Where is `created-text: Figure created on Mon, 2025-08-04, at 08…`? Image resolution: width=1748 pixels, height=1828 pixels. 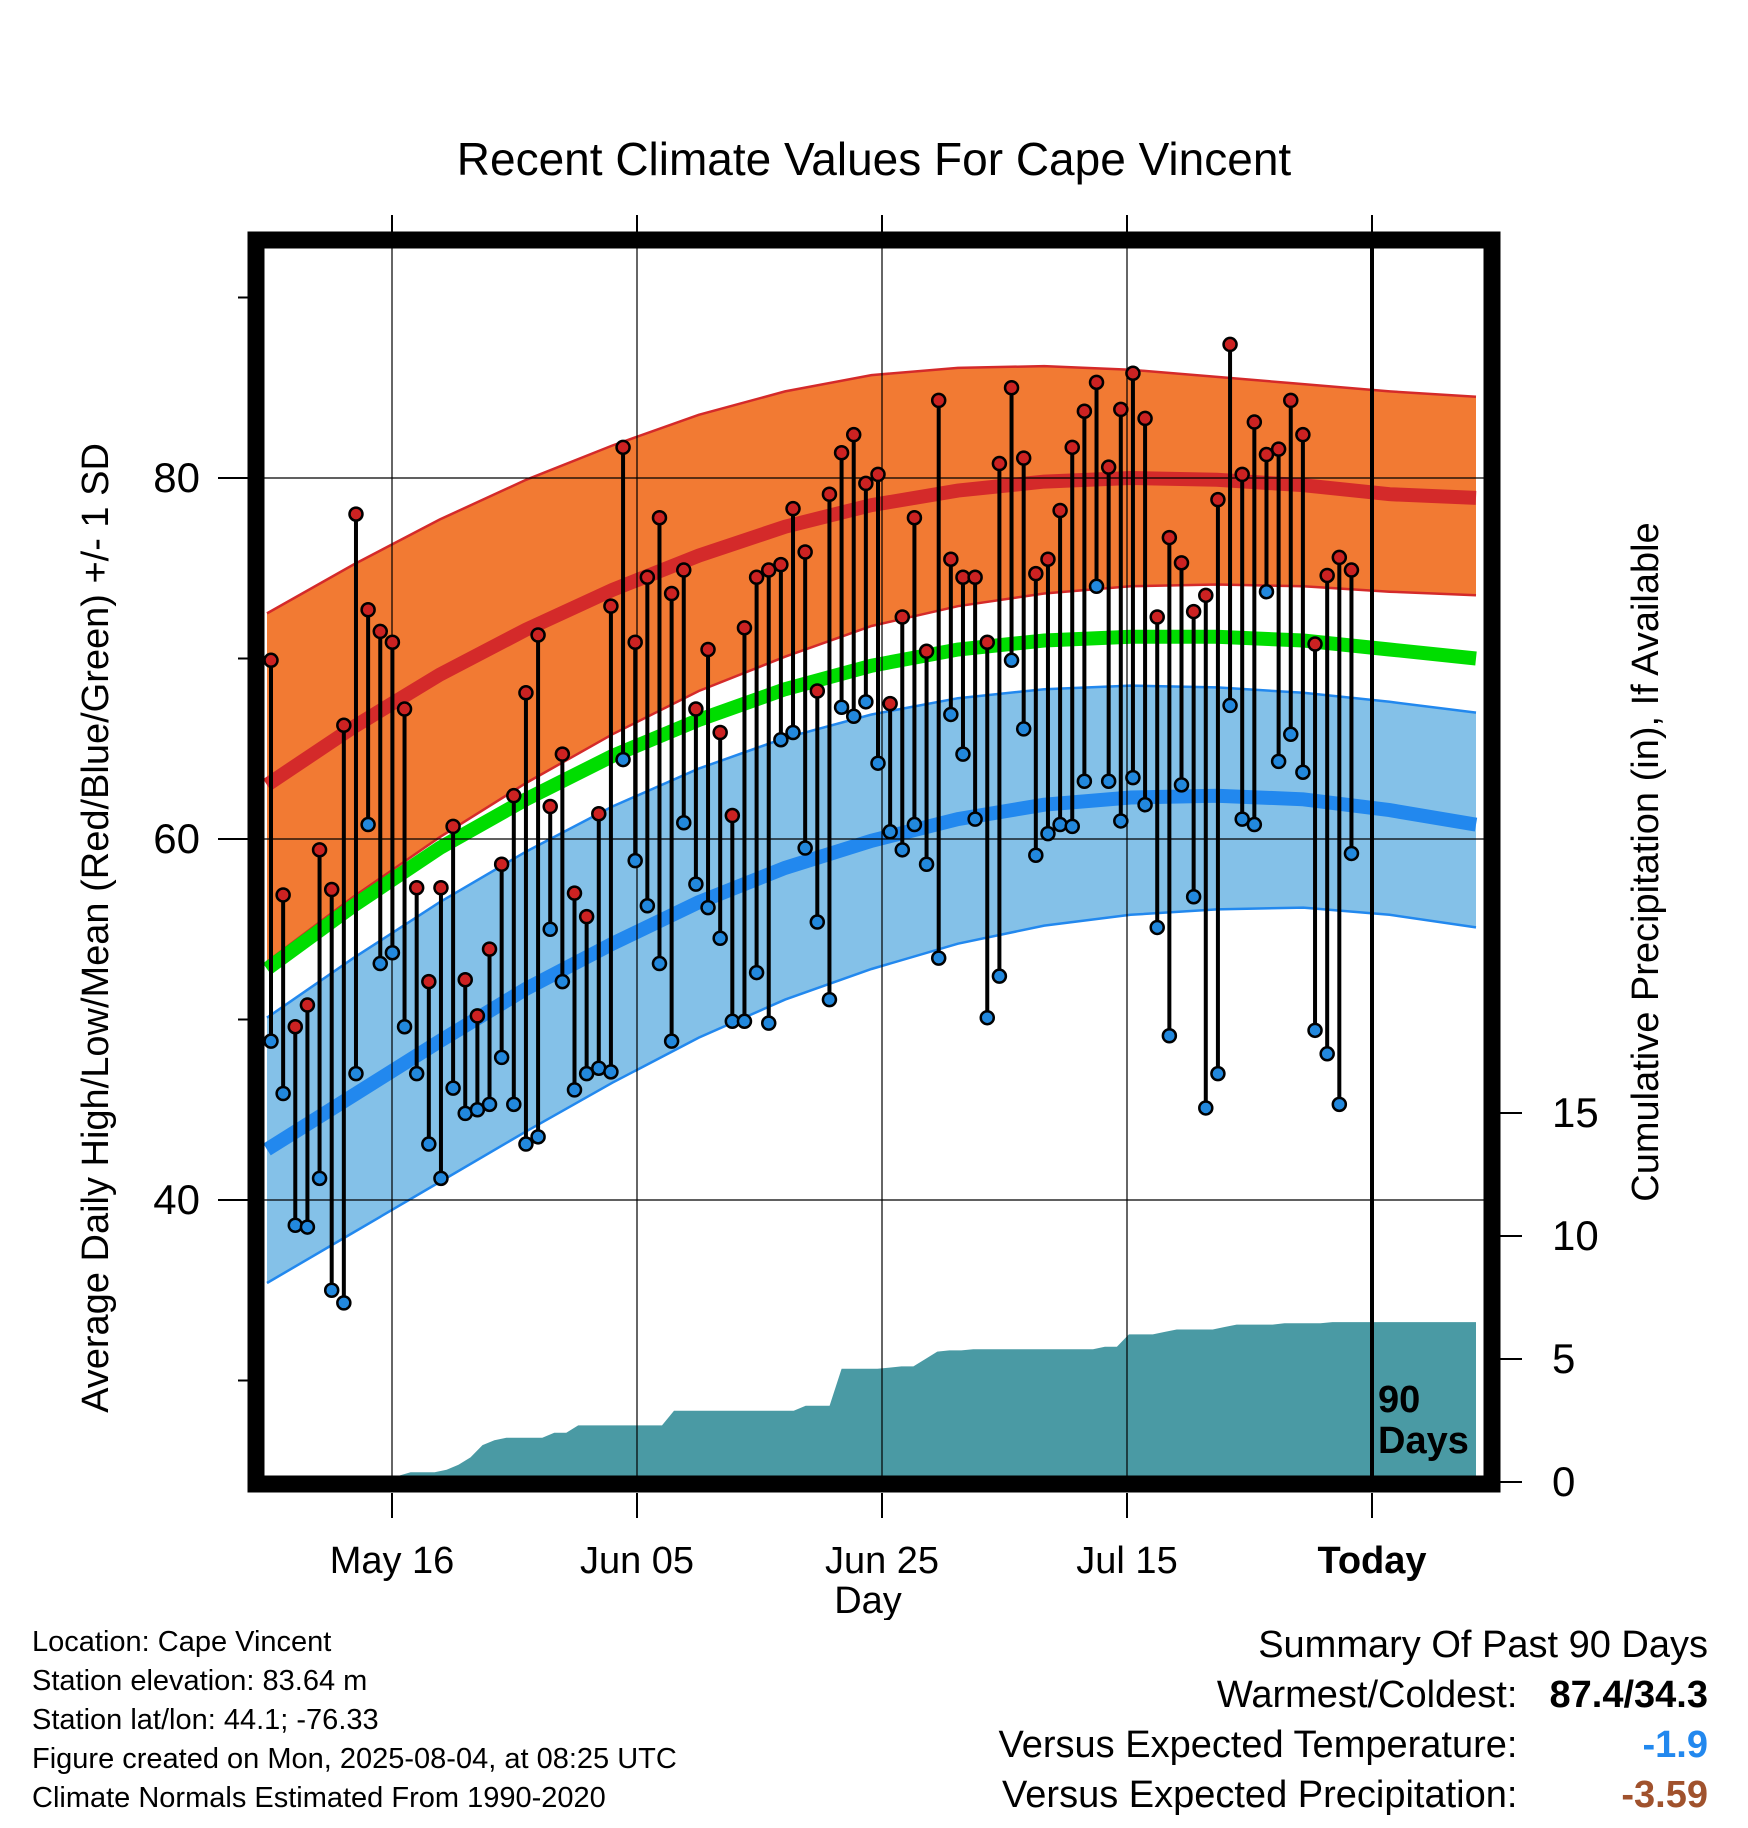 created-text: Figure created on Mon, 2025-08-04, at 08… is located at coordinates (354, 1759).